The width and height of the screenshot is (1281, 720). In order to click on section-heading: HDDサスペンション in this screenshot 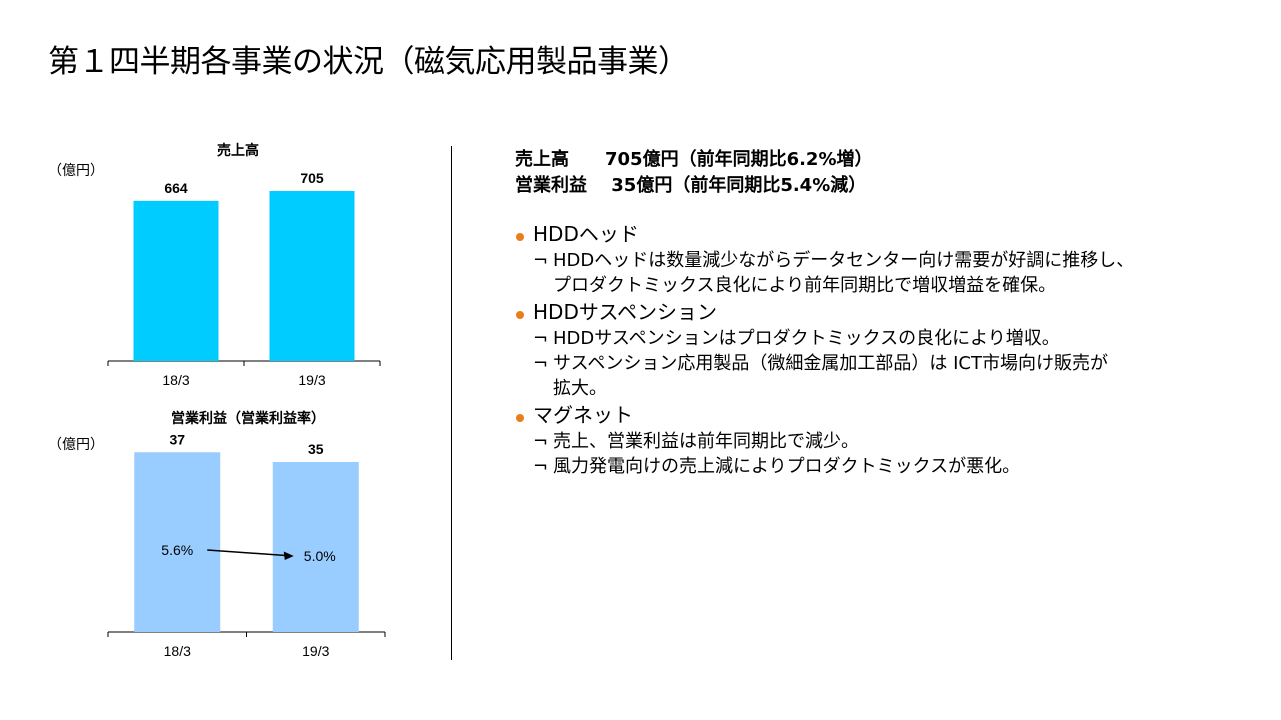, I will do `click(885, 312)`.